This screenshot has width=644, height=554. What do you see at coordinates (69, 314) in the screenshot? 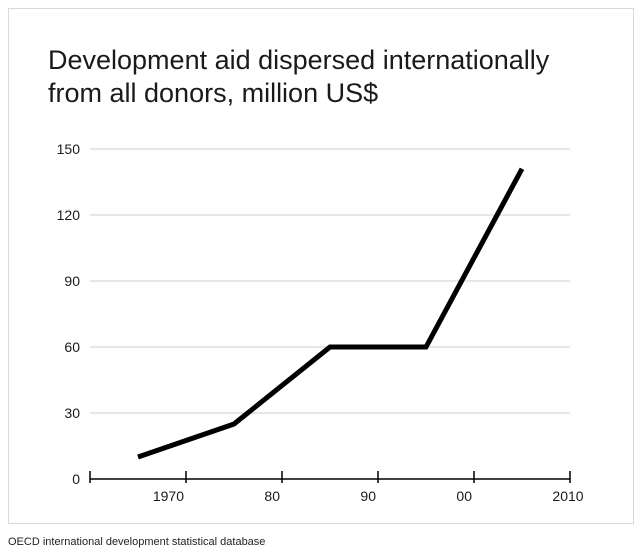
I see `y-tick-labels: 0 30 60 90 120 150` at bounding box center [69, 314].